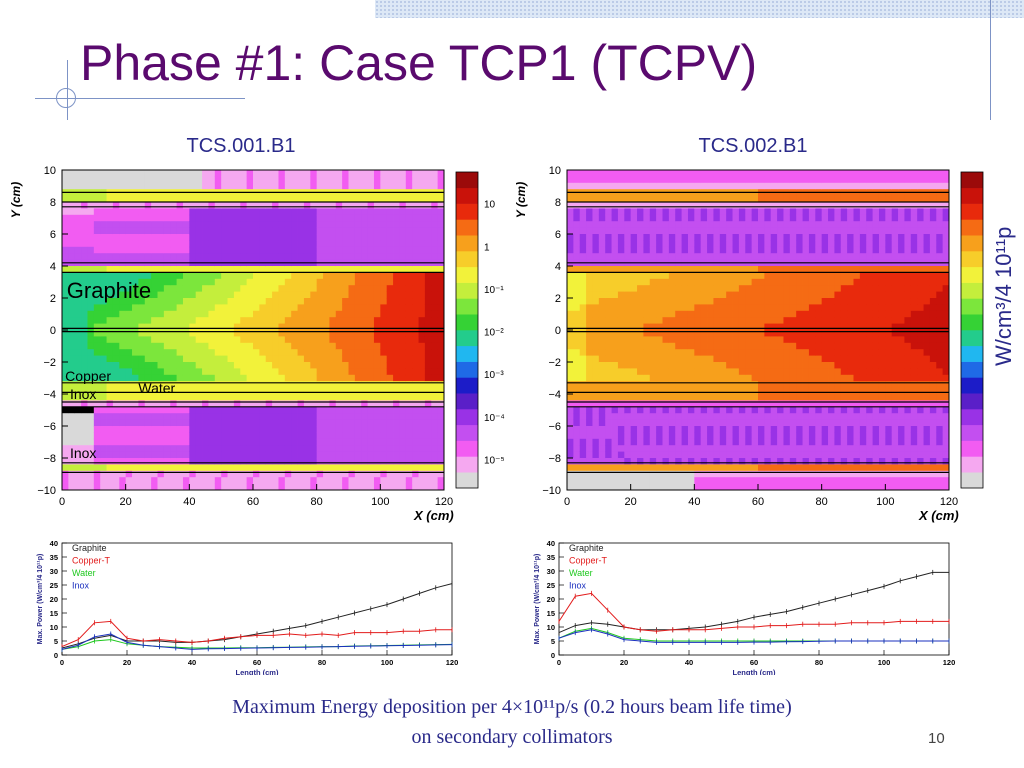 The width and height of the screenshot is (1024, 768). Describe the element at coordinates (109, 290) in the screenshot. I see `material-label: Graphite` at that location.